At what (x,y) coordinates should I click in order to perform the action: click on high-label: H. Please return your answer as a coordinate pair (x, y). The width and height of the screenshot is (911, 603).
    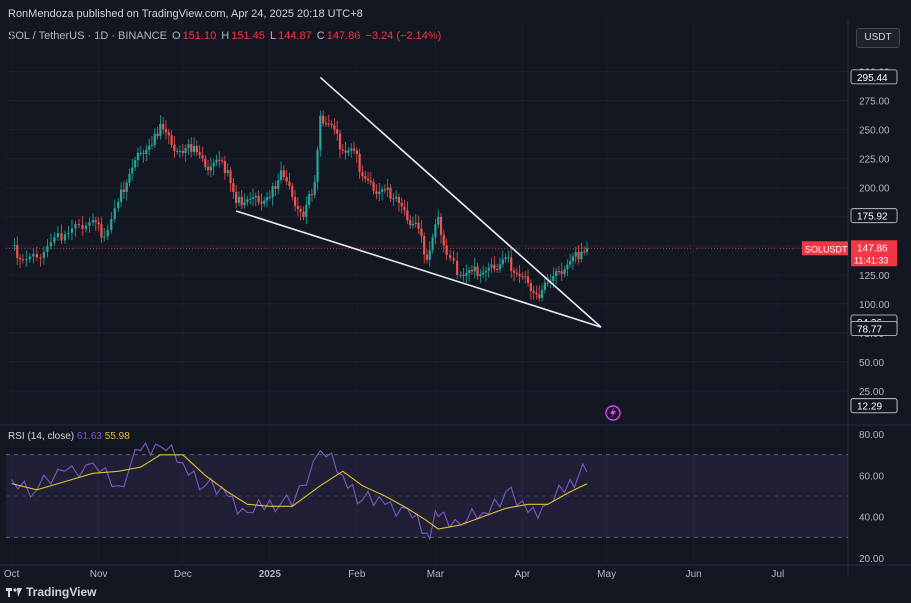
    Looking at the image, I should click on (225, 36).